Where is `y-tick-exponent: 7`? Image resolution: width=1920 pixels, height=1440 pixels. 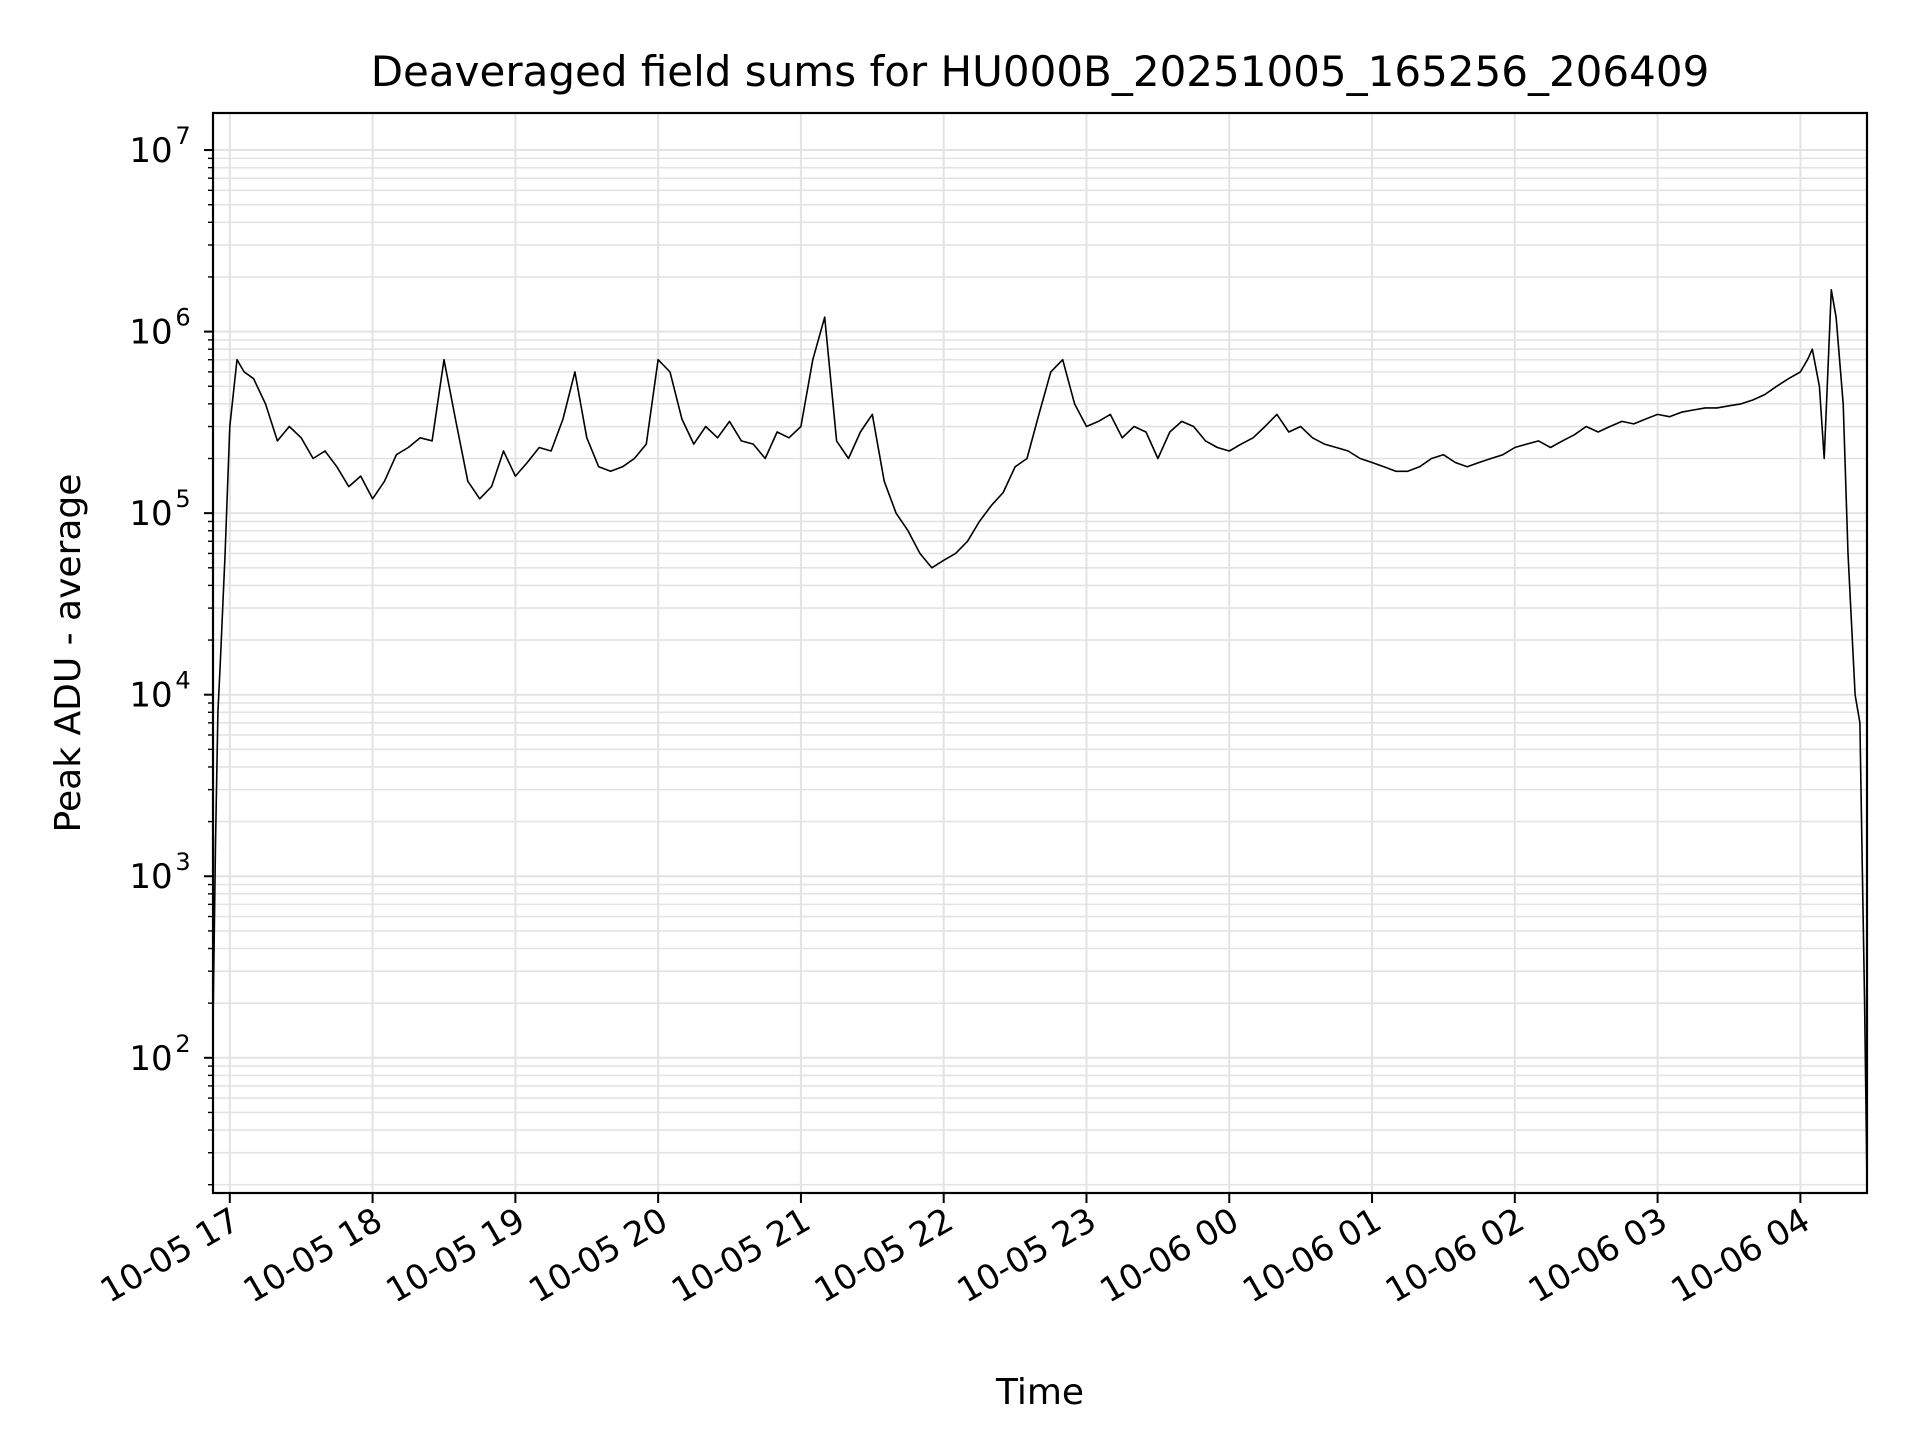 y-tick-exponent: 7 is located at coordinates (182, 136).